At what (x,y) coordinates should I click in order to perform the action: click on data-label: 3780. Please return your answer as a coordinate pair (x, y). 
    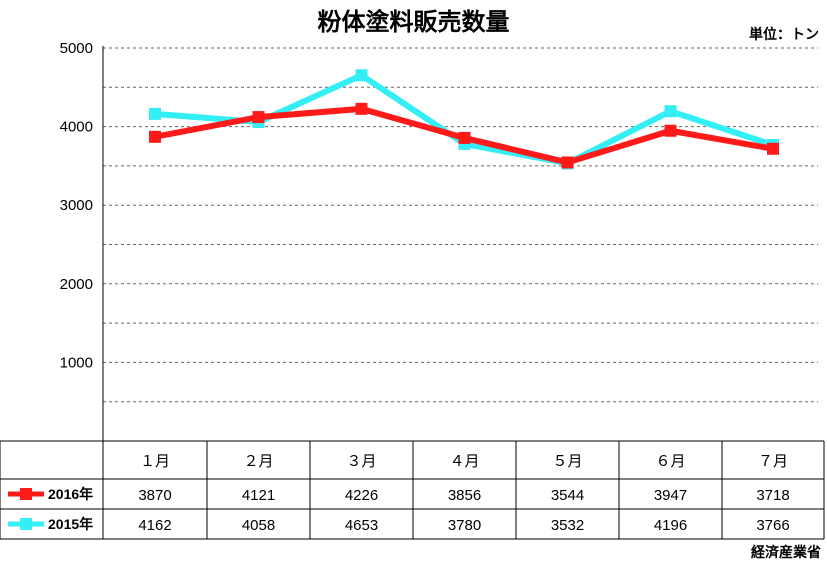
    Looking at the image, I should click on (464, 525).